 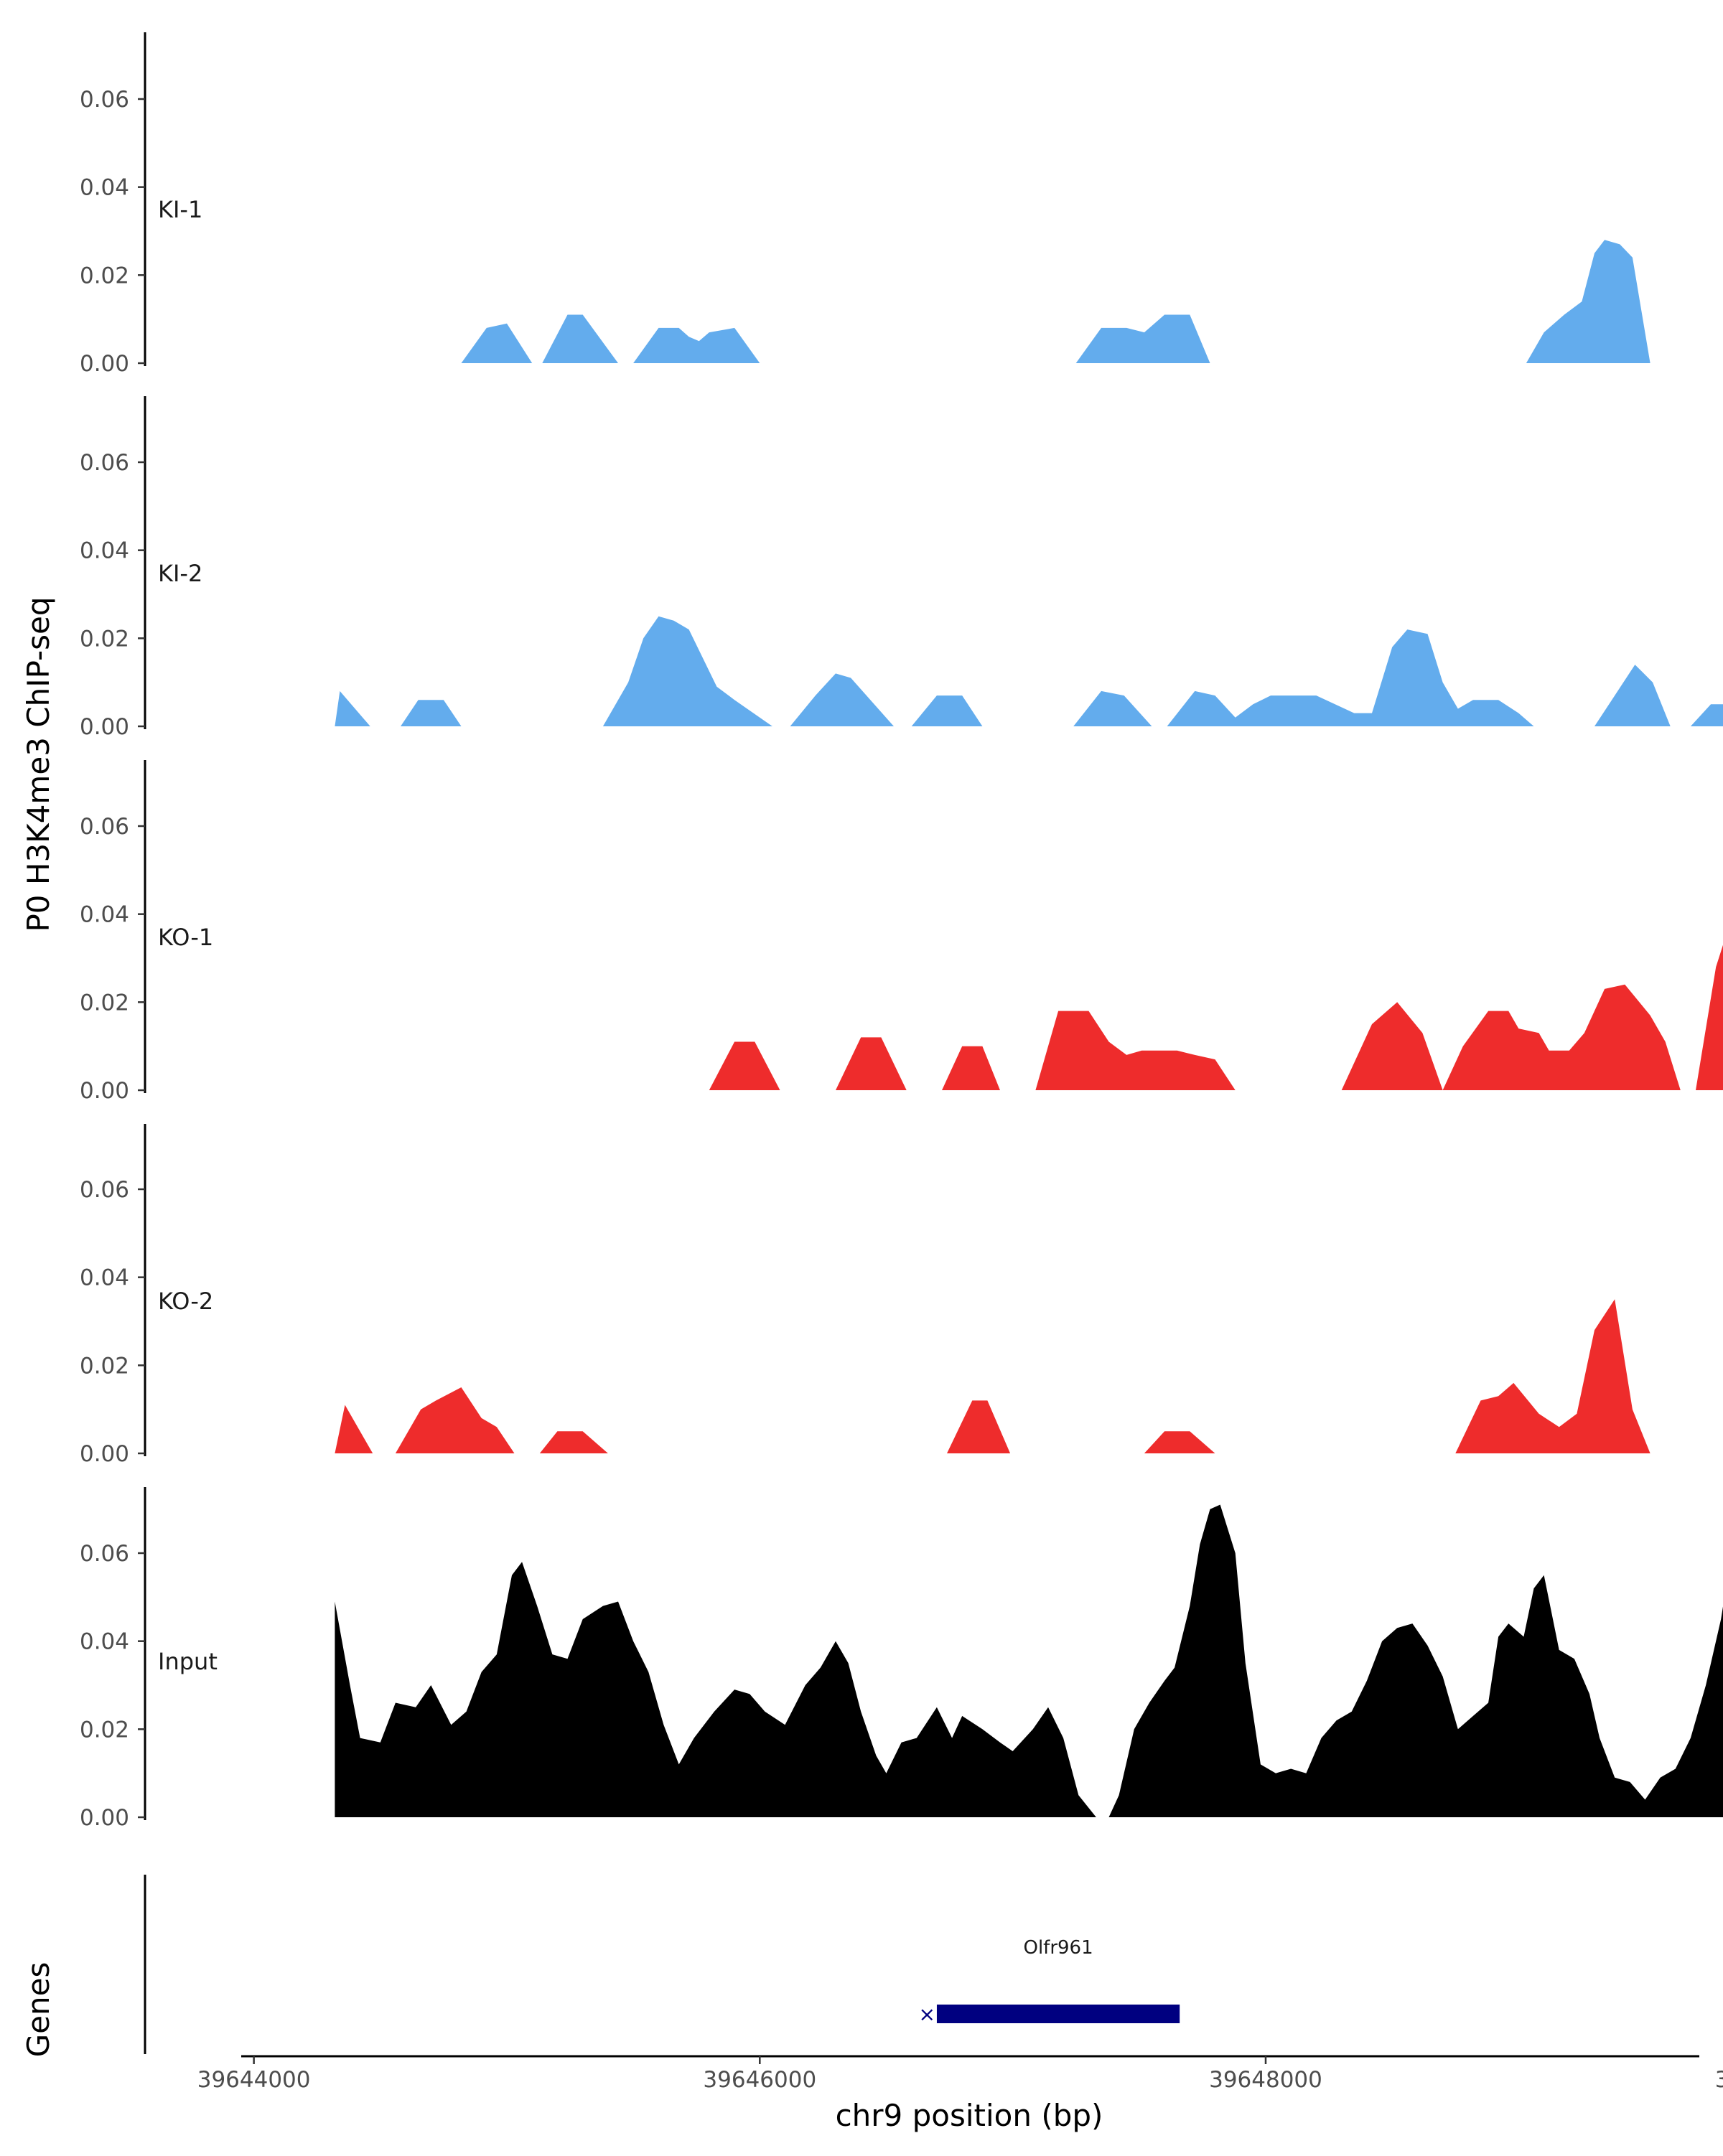 What do you see at coordinates (185, 937) in the screenshot?
I see `track-label-ko-1: KO-1` at bounding box center [185, 937].